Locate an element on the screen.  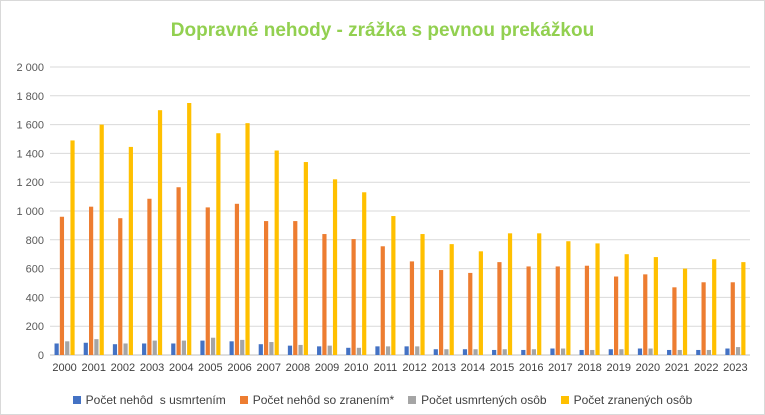
legend-item: Počet nehôd so zranením* is located at coordinates (317, 400).